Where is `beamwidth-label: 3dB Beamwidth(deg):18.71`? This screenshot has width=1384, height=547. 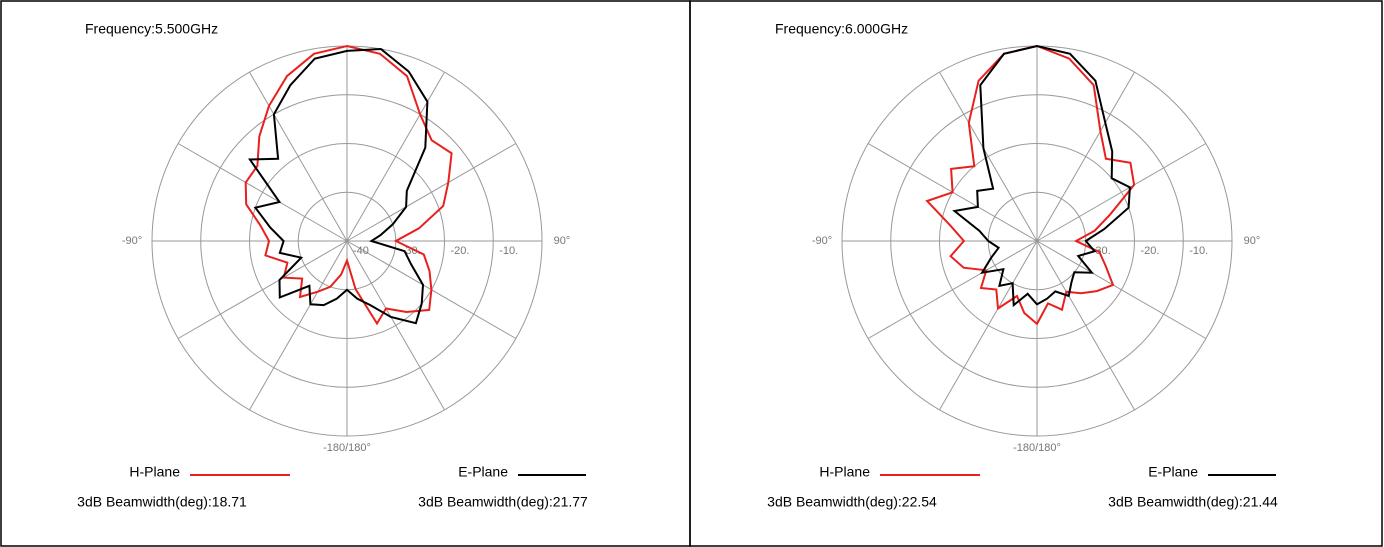 beamwidth-label: 3dB Beamwidth(deg):18.71 is located at coordinates (162, 502).